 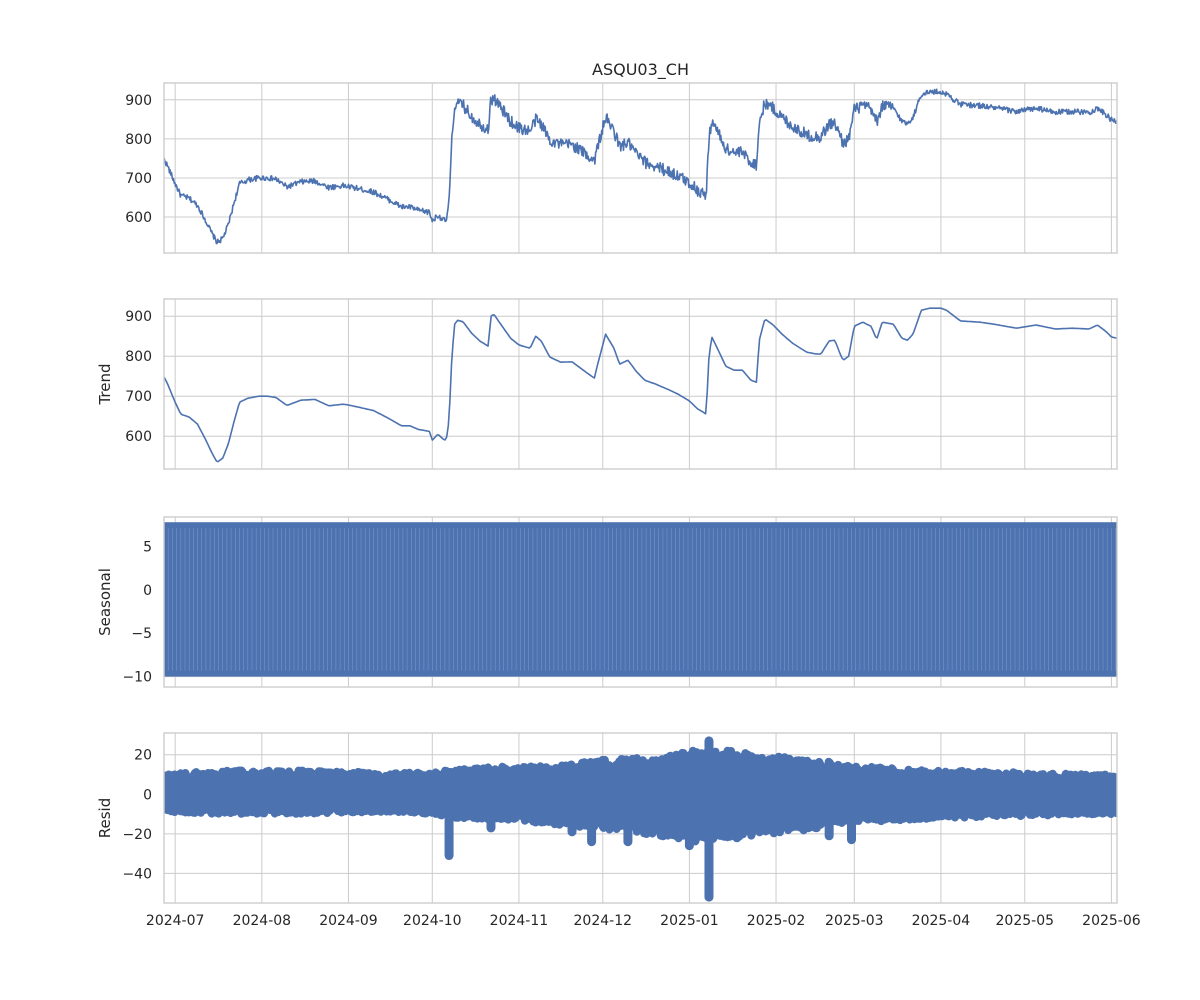 What do you see at coordinates (137, 678) in the screenshot?
I see `y-tick-label: −10` at bounding box center [137, 678].